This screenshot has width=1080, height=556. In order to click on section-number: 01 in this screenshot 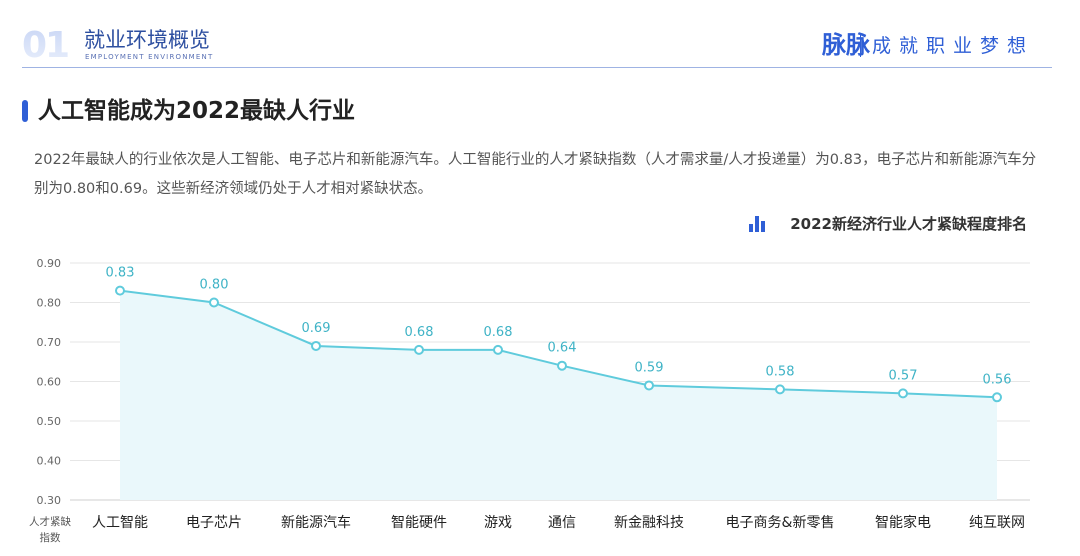, I will do `click(46, 45)`.